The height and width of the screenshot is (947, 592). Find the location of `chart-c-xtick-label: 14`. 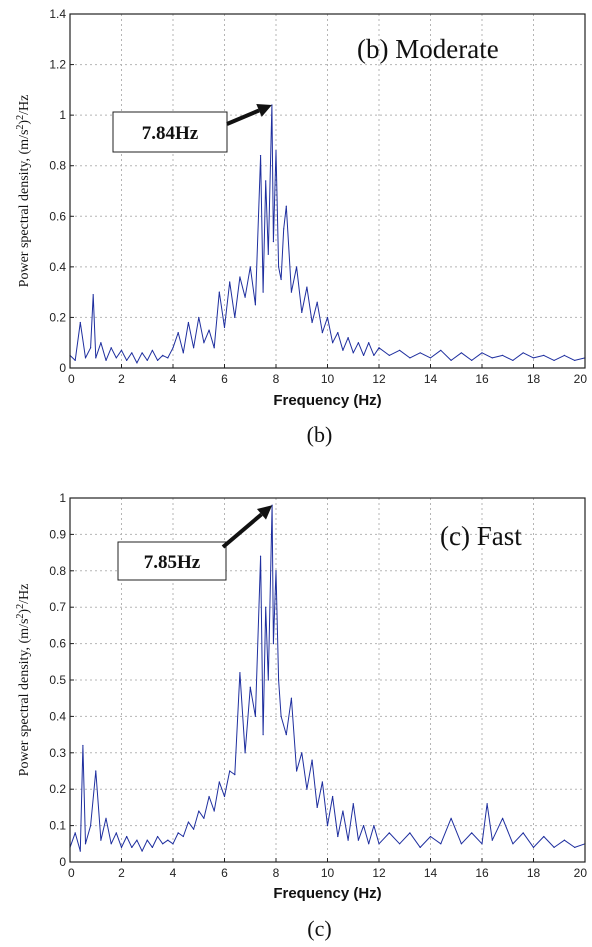

chart-c-xtick-label: 14 is located at coordinates (431, 873).